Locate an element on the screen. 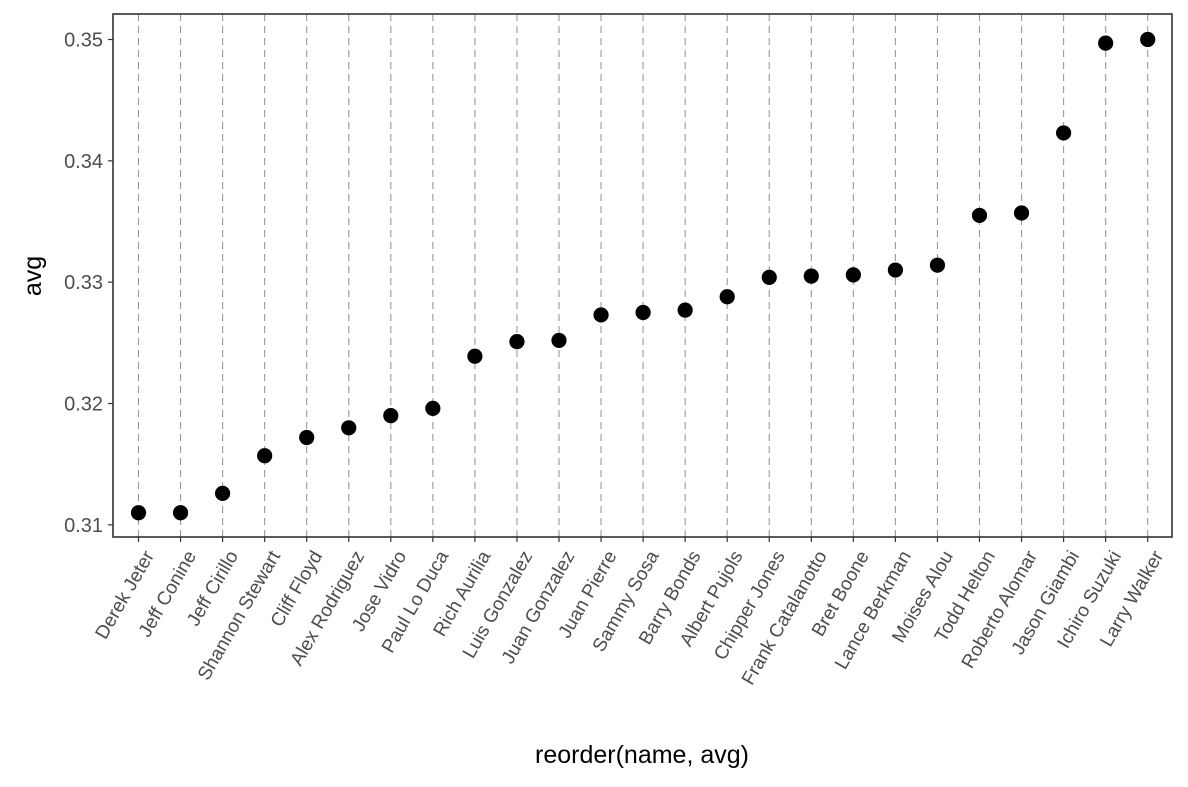 Image resolution: width=1188 pixels, height=787 pixels. y-tick-label: 0.33 is located at coordinates (83, 283).